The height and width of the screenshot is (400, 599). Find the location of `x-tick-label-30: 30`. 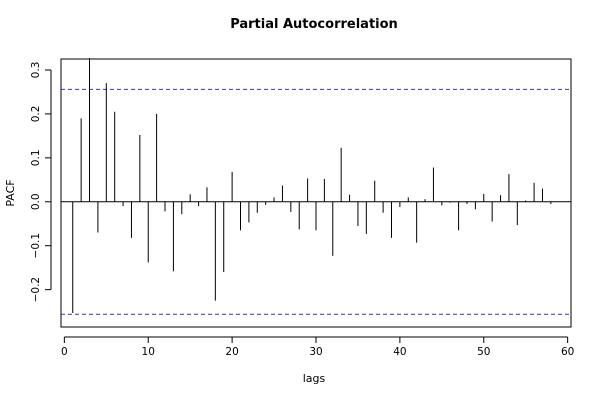

x-tick-label-30: 30 is located at coordinates (315, 352).